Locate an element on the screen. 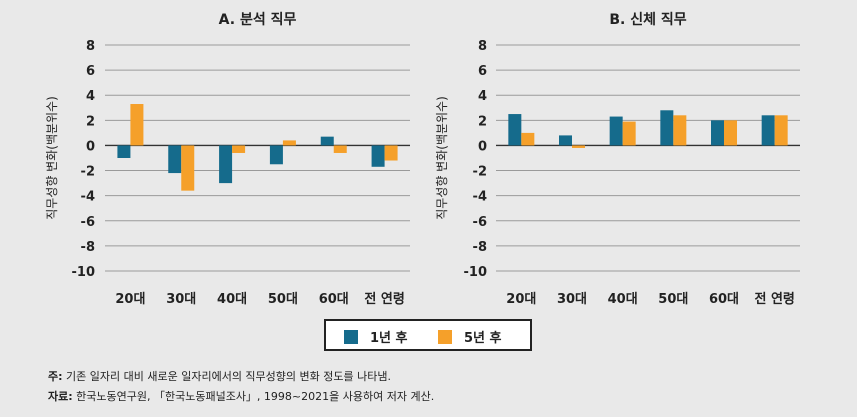 This screenshot has width=857, height=417. note-key: 주: is located at coordinates (55, 376).